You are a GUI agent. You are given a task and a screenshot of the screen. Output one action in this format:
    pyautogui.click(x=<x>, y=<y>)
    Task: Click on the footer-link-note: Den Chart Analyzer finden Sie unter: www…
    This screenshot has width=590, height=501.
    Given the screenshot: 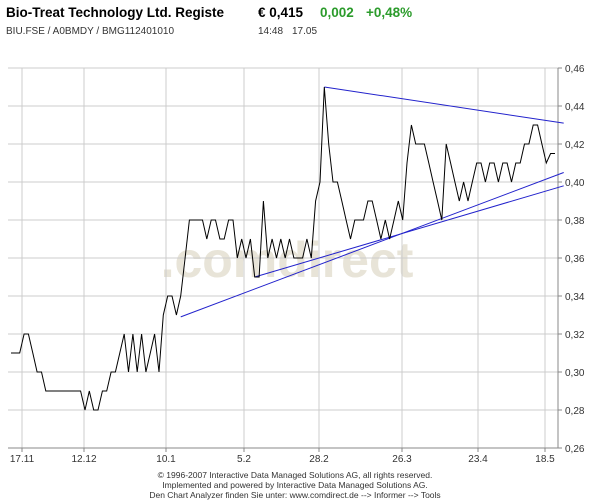 What is the action you would take?
    pyautogui.click(x=295, y=495)
    